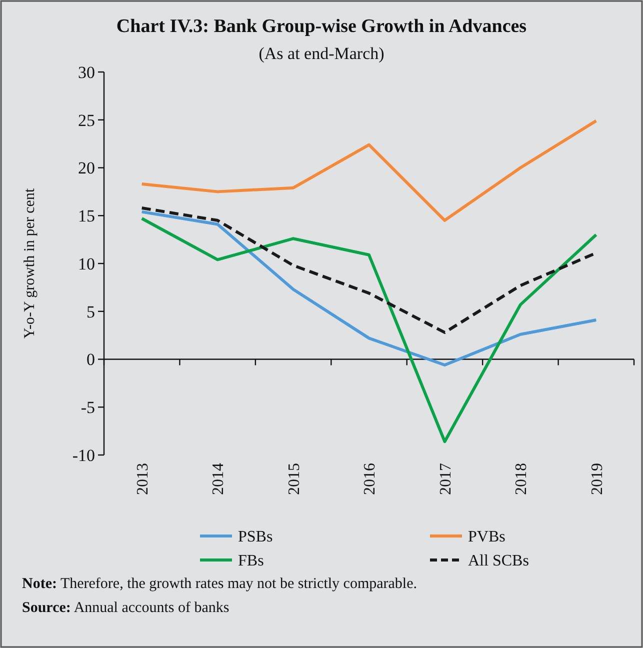  I want to click on text: Note: Therefore, the growth rates may not be strictly comparable., so click(219, 584).